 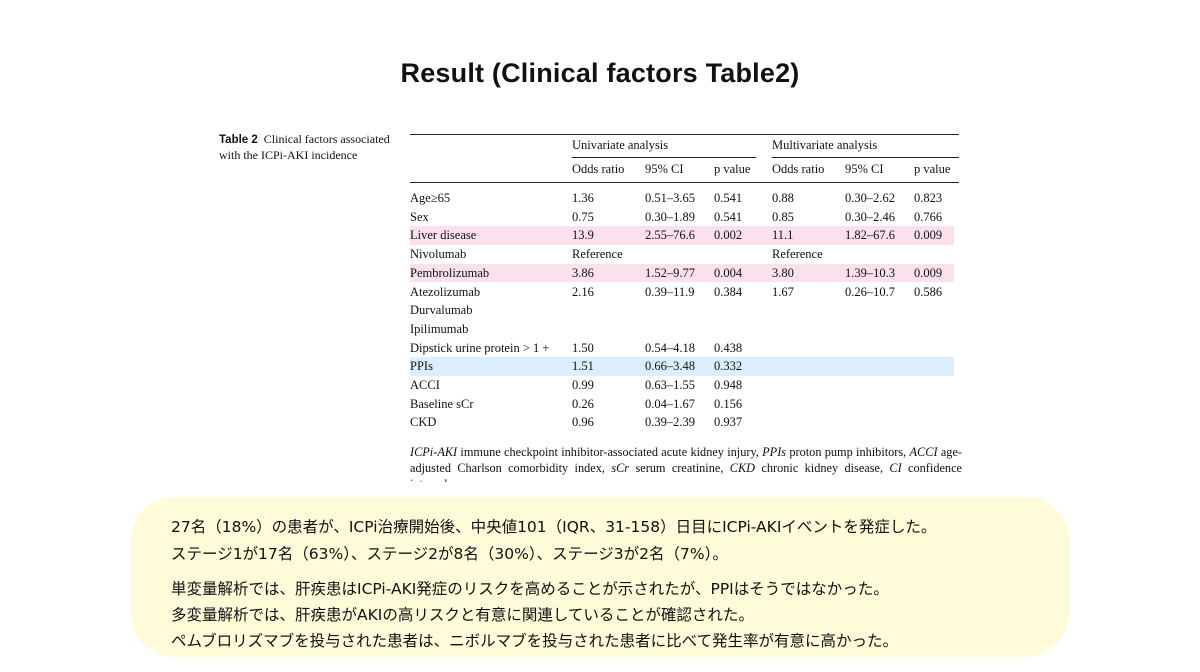 I want to click on cell-m-or: 3.80, so click(x=783, y=272).